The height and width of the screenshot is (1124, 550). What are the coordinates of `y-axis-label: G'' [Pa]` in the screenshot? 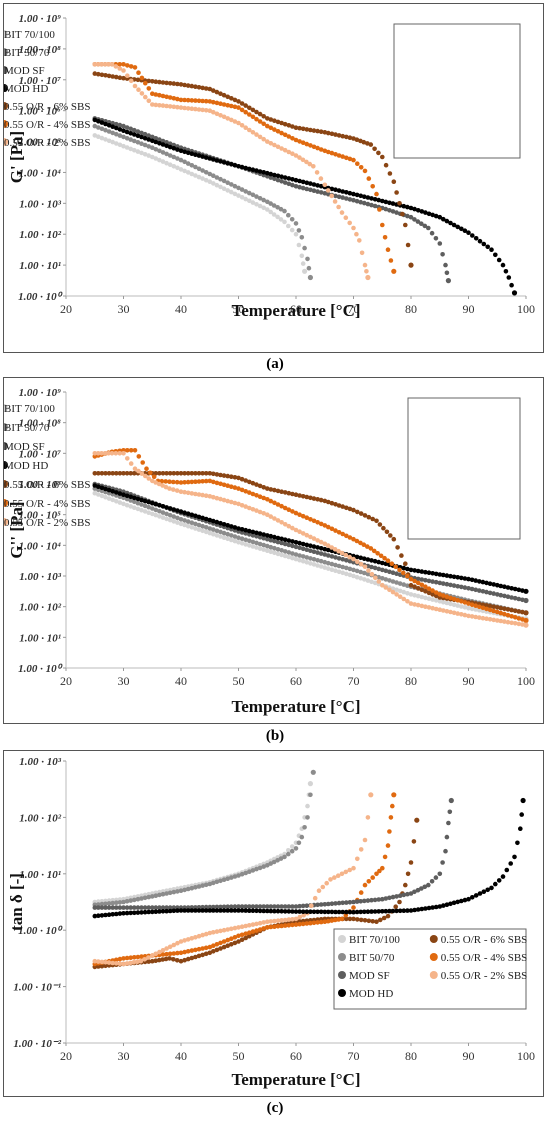 It's located at (16, 529).